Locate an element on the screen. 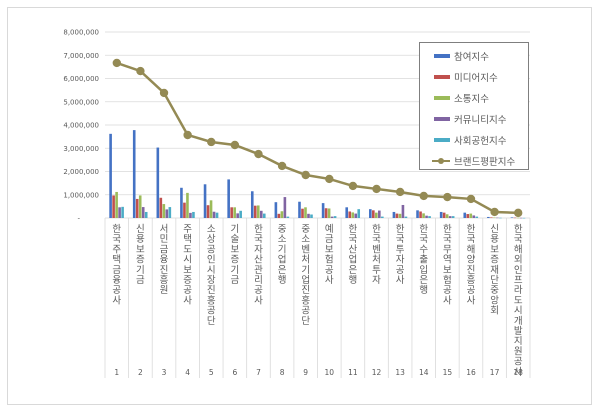 The height and width of the screenshot is (412, 600). svg-text: 은 is located at coordinates (353, 270).